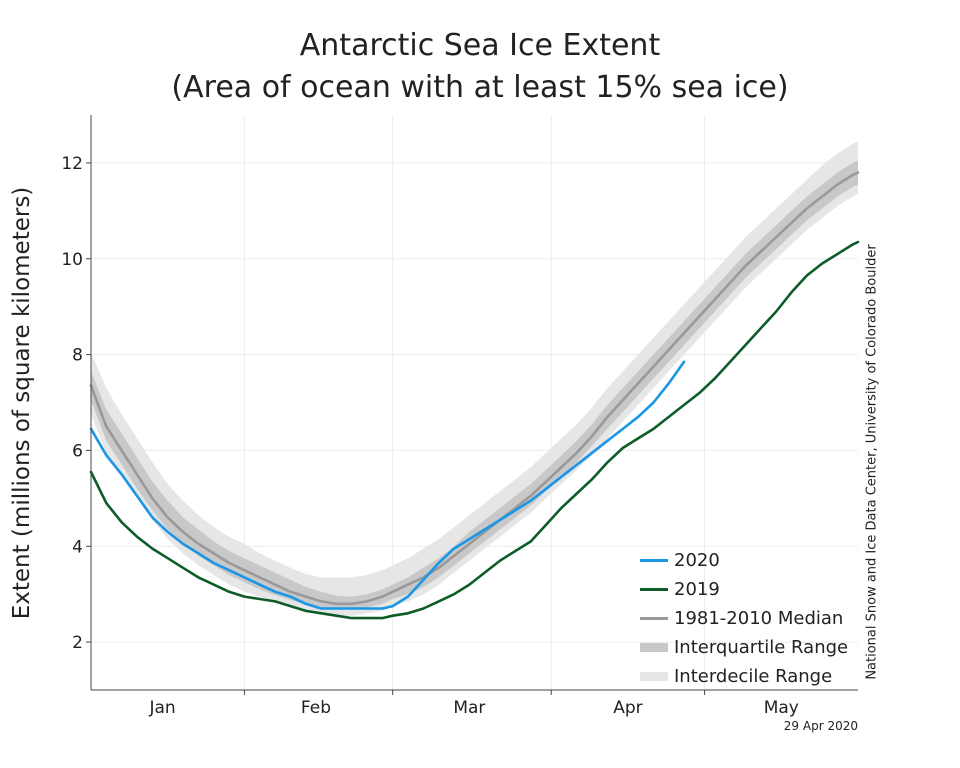  I want to click on legend-label-2020: 2020, so click(697, 560).